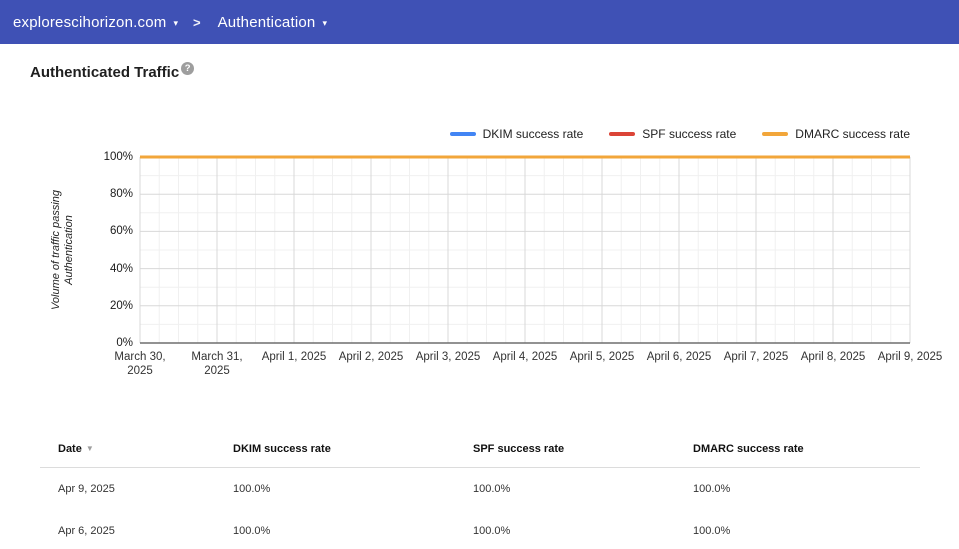 The height and width of the screenshot is (549, 959). What do you see at coordinates (533, 134) in the screenshot?
I see `legend-label: DKIM success rate` at bounding box center [533, 134].